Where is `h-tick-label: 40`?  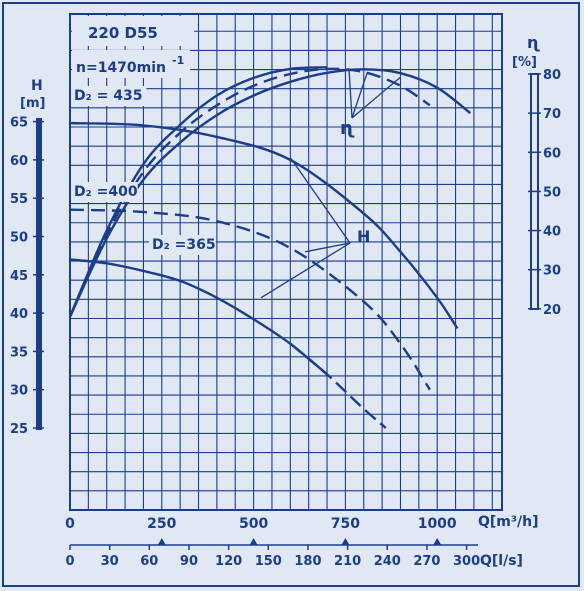 h-tick-label: 40 is located at coordinates (19, 314).